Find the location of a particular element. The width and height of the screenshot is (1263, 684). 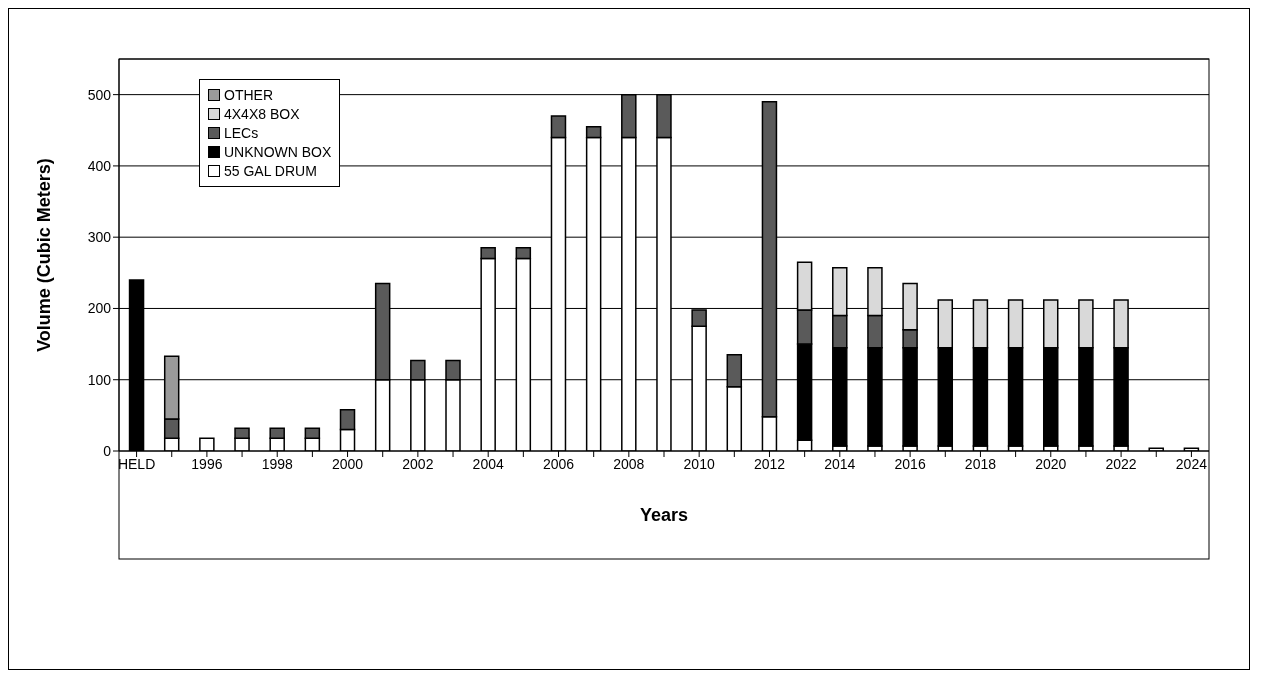

x-tick-label: 2014 is located at coordinates (840, 463).